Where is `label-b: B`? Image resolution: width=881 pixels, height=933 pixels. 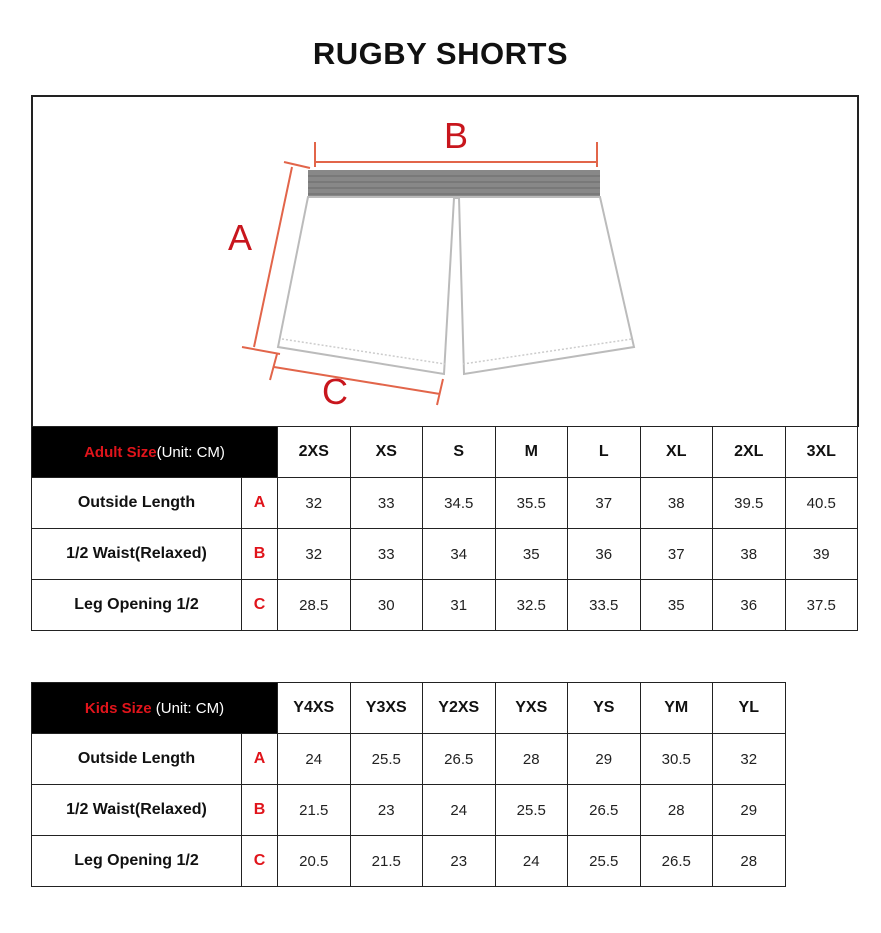
label-b: B is located at coordinates (456, 135).